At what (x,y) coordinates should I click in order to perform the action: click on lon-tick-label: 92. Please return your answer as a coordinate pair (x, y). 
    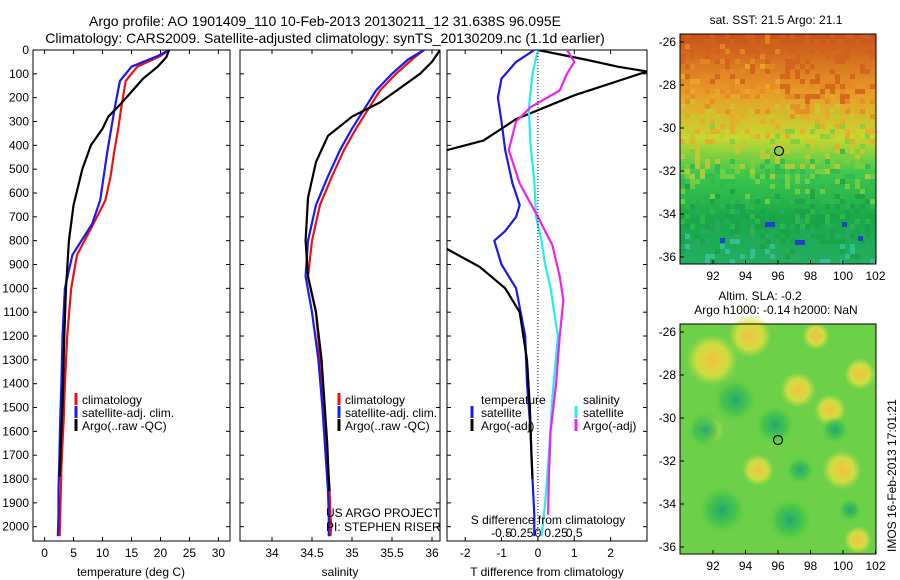
    Looking at the image, I should click on (713, 566).